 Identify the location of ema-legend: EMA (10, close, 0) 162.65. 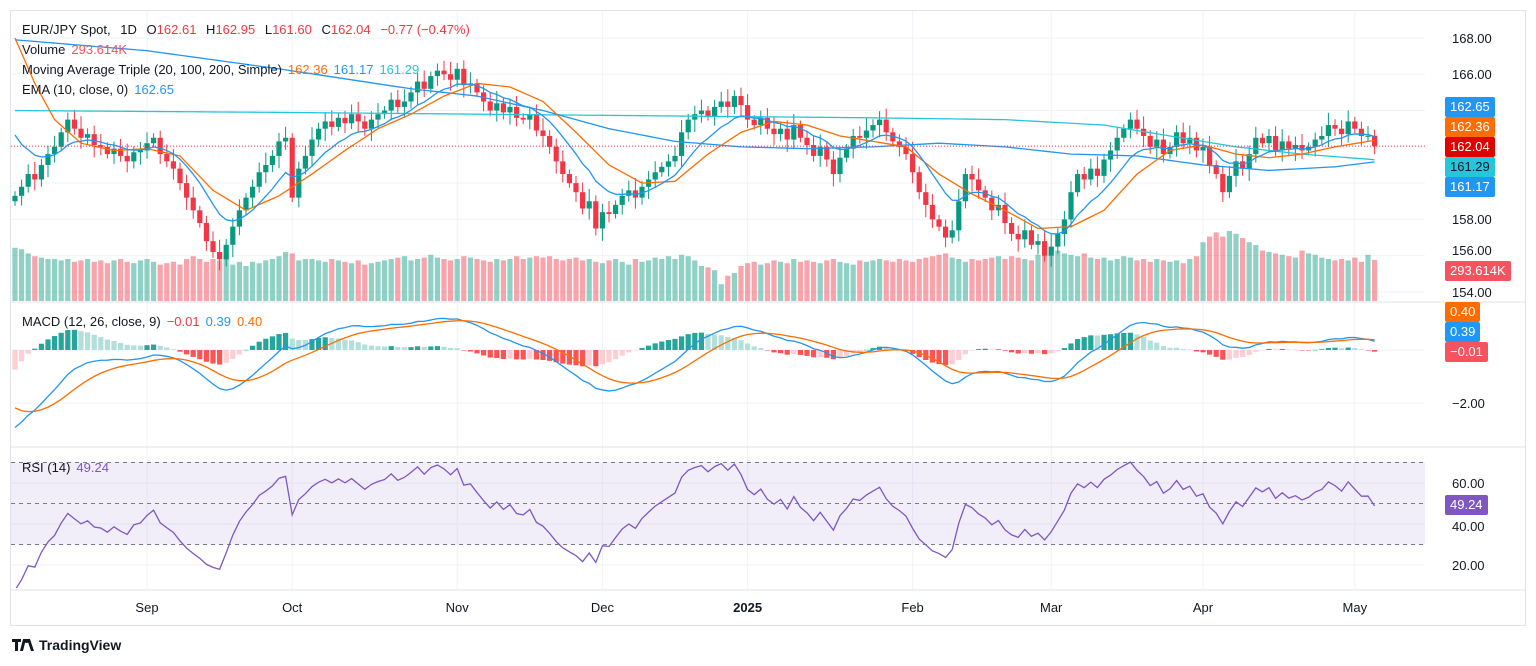
(101, 90).